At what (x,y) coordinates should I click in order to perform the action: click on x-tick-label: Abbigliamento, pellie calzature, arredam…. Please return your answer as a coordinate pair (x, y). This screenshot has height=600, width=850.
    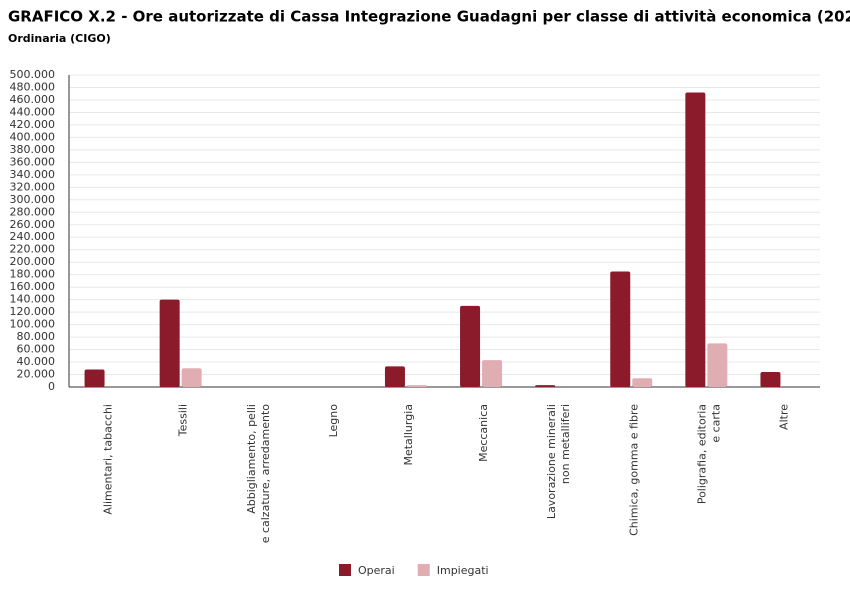
    Looking at the image, I should click on (258, 474).